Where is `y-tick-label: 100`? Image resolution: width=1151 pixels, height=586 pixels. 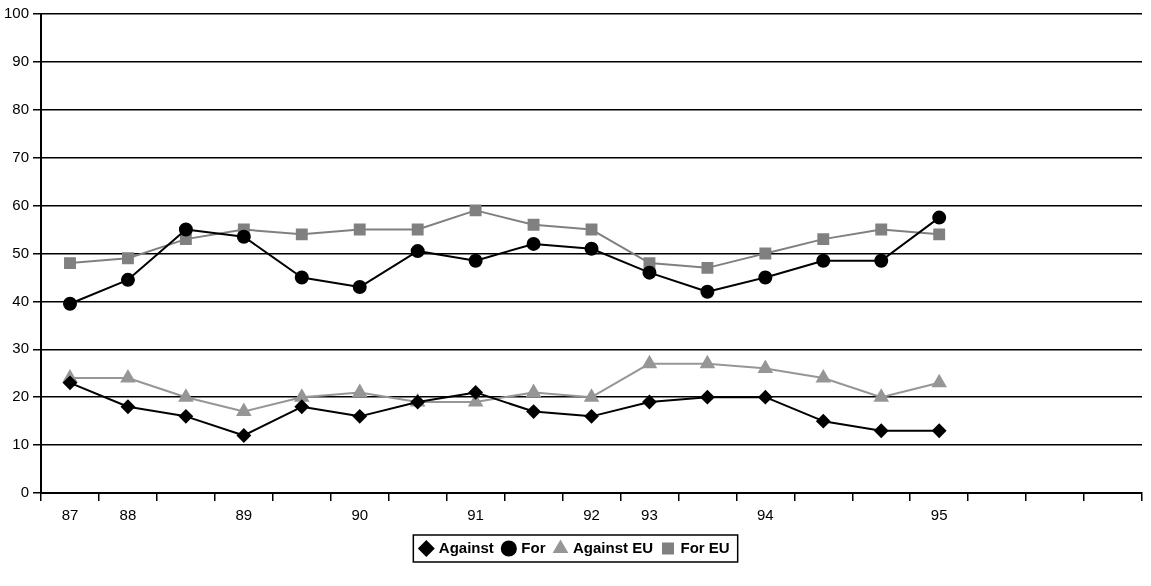
y-tick-label: 100 is located at coordinates (17, 13).